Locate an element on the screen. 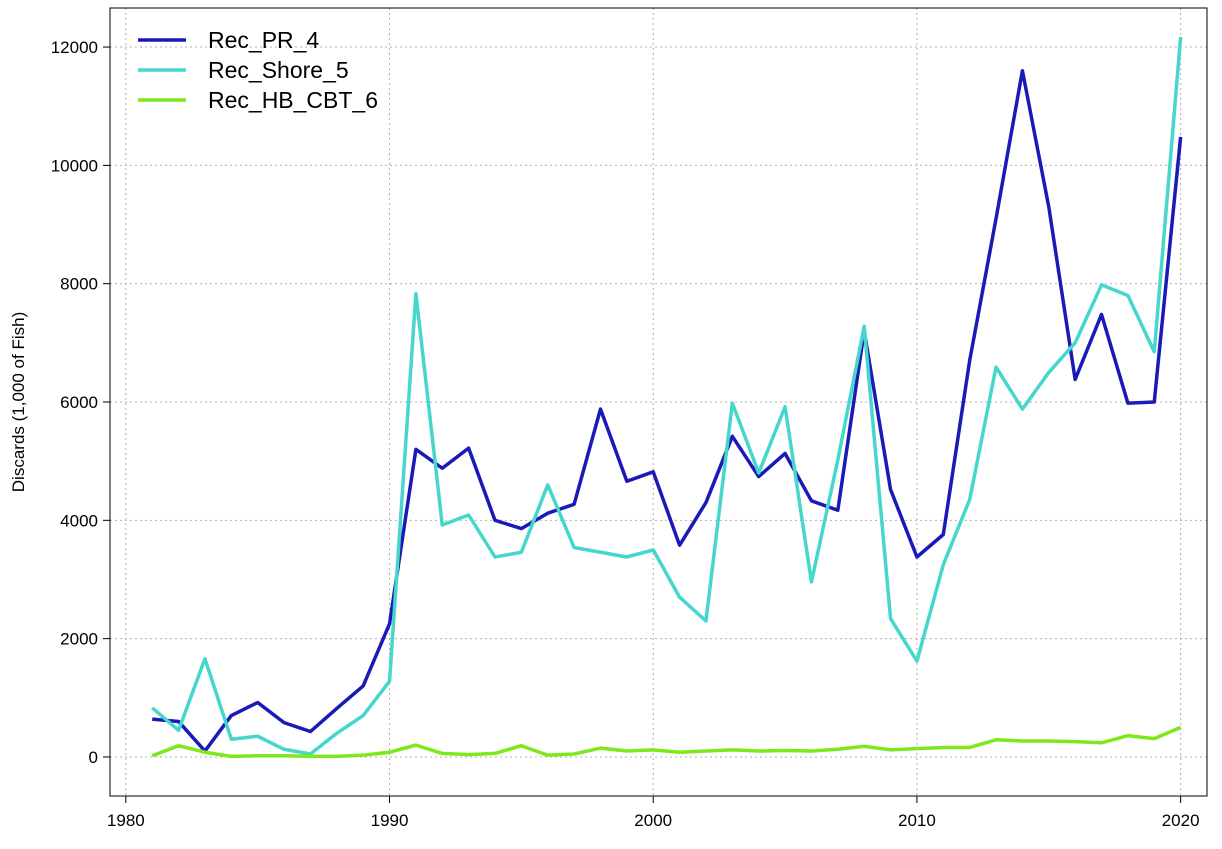 Image resolution: width=1222 pixels, height=849 pixels. legend-label: Rec_HB_CBT_6 is located at coordinates (293, 100).